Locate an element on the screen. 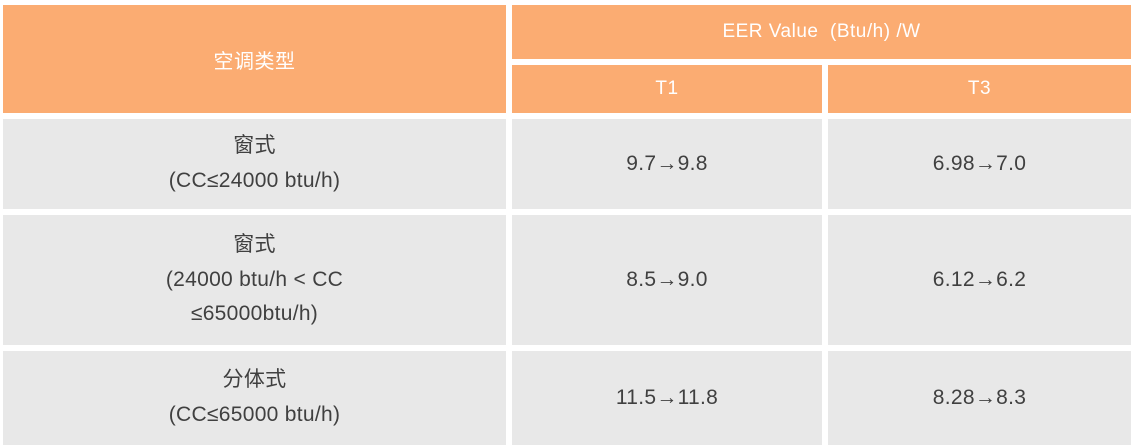  row-2-t1-value: 8.5→9.0 is located at coordinates (667, 280).